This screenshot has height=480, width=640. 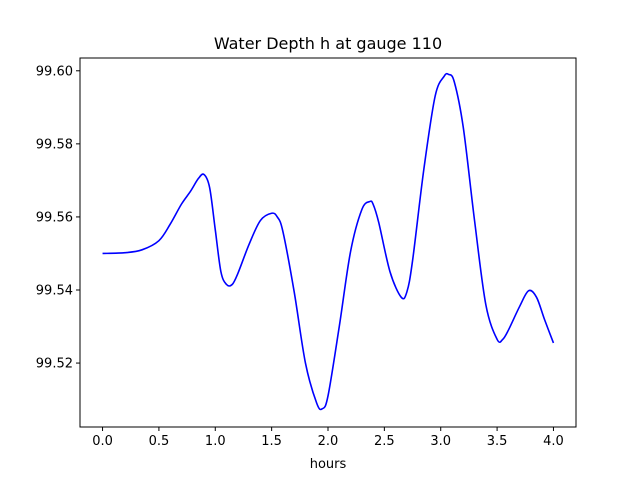 What do you see at coordinates (328, 464) in the screenshot?
I see `x-axis-label: hours` at bounding box center [328, 464].